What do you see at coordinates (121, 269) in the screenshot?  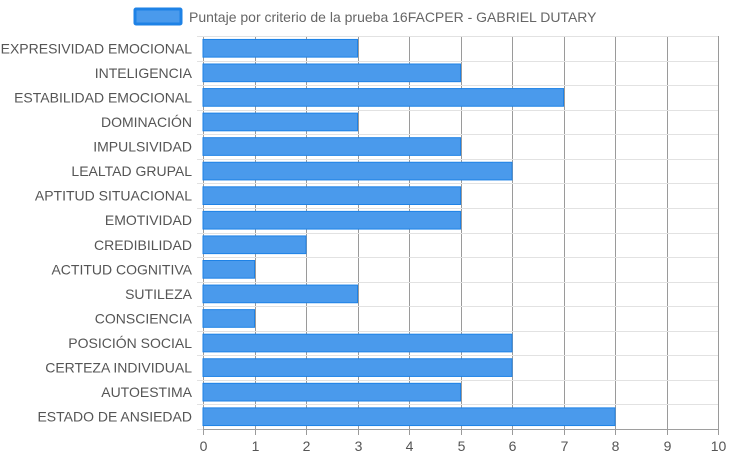 I see `category-label: ACTITUD COGNITIVA` at bounding box center [121, 269].